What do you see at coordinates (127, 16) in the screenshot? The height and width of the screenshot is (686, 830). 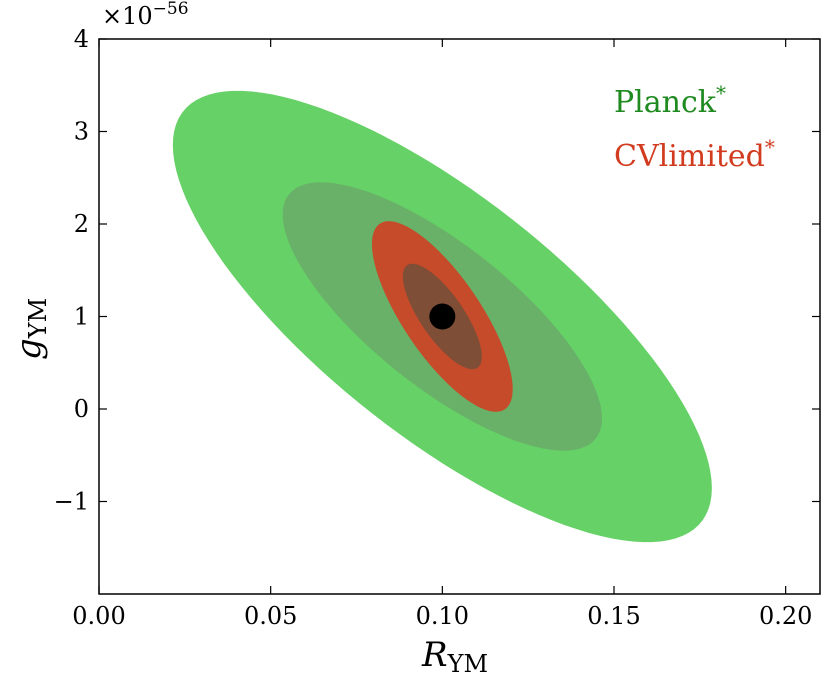 I see `y-multiplier-base: ×10` at bounding box center [127, 16].